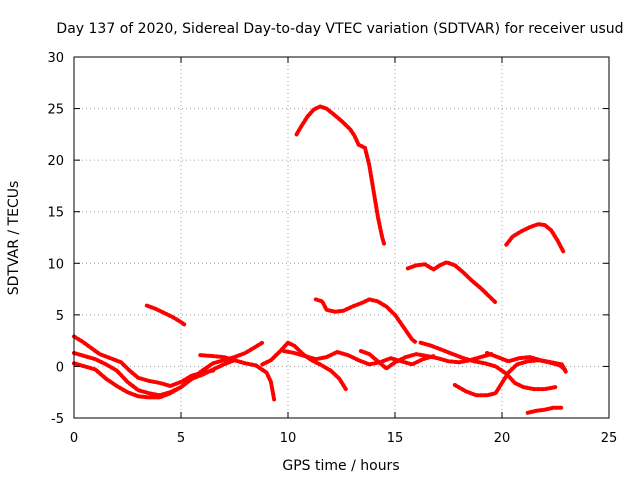 The height and width of the screenshot is (480, 640). I want to click on y-tick-label: 0, so click(60, 367).